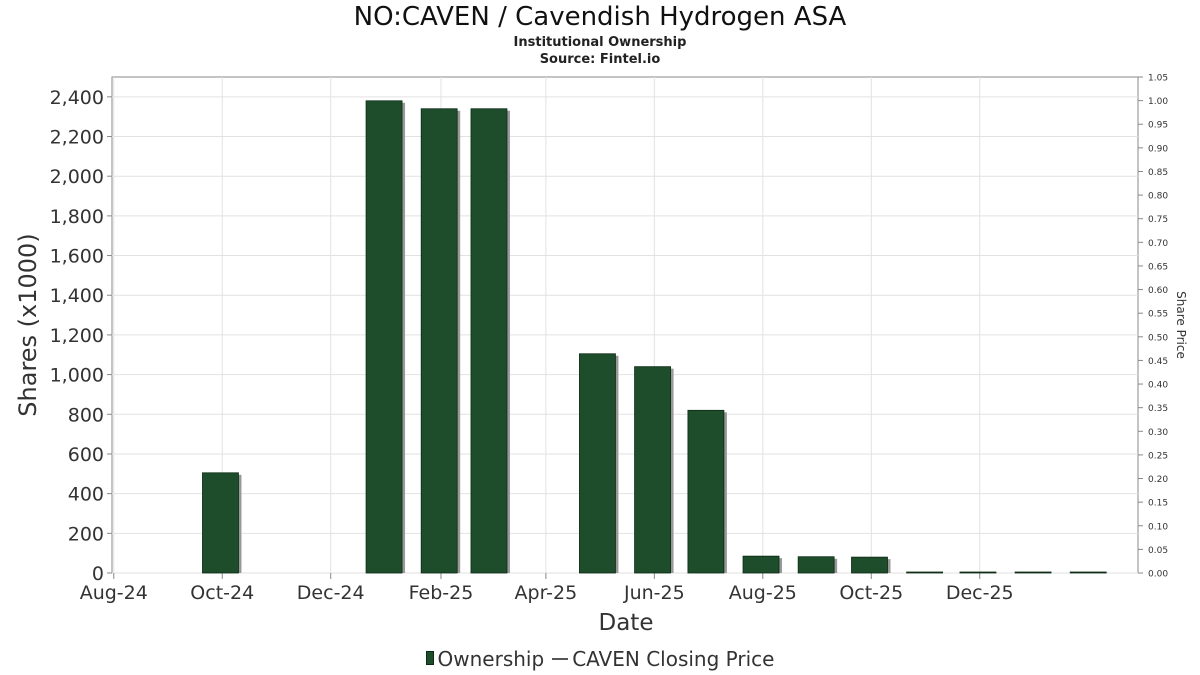  What do you see at coordinates (86, 495) in the screenshot?
I see `y-tick-label: 400` at bounding box center [86, 495].